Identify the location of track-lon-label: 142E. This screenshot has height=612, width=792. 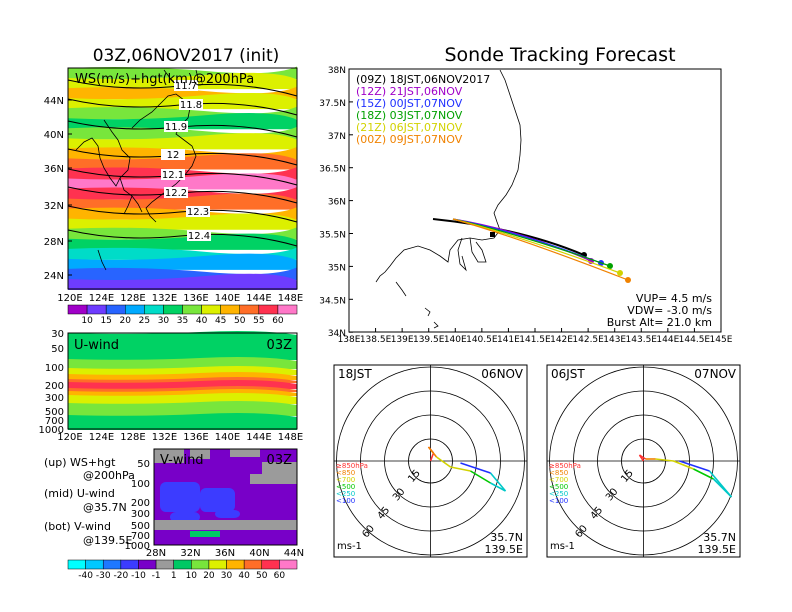
(561, 340).